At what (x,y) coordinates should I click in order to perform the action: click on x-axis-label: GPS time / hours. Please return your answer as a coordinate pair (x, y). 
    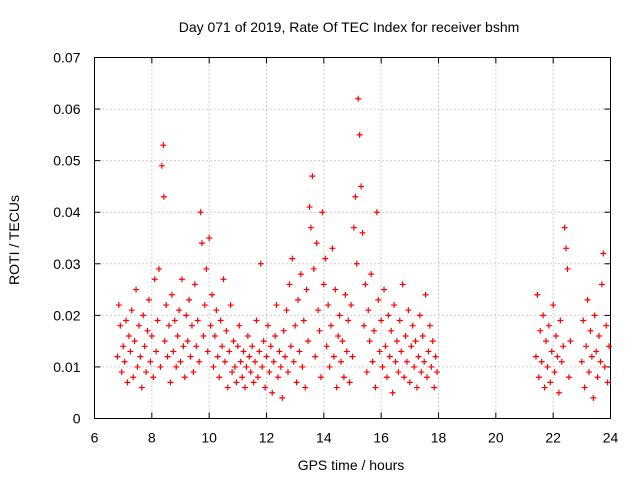
    Looking at the image, I should click on (351, 465).